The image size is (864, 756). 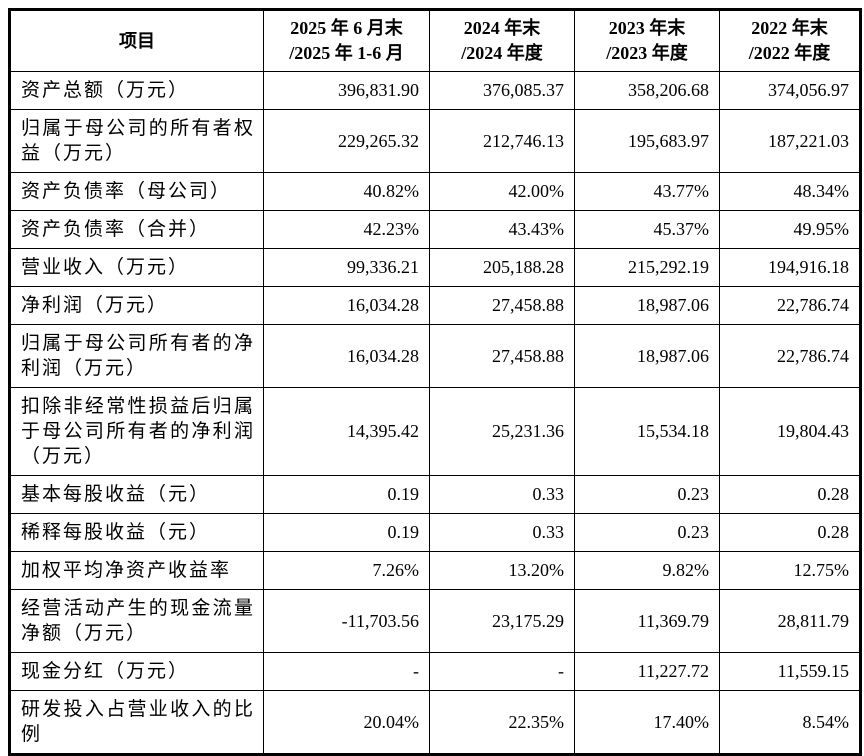 I want to click on table-row: 资产负债率（合并） 42.23% 43.43% 45.37% 49.95%, so click(x=435, y=229).